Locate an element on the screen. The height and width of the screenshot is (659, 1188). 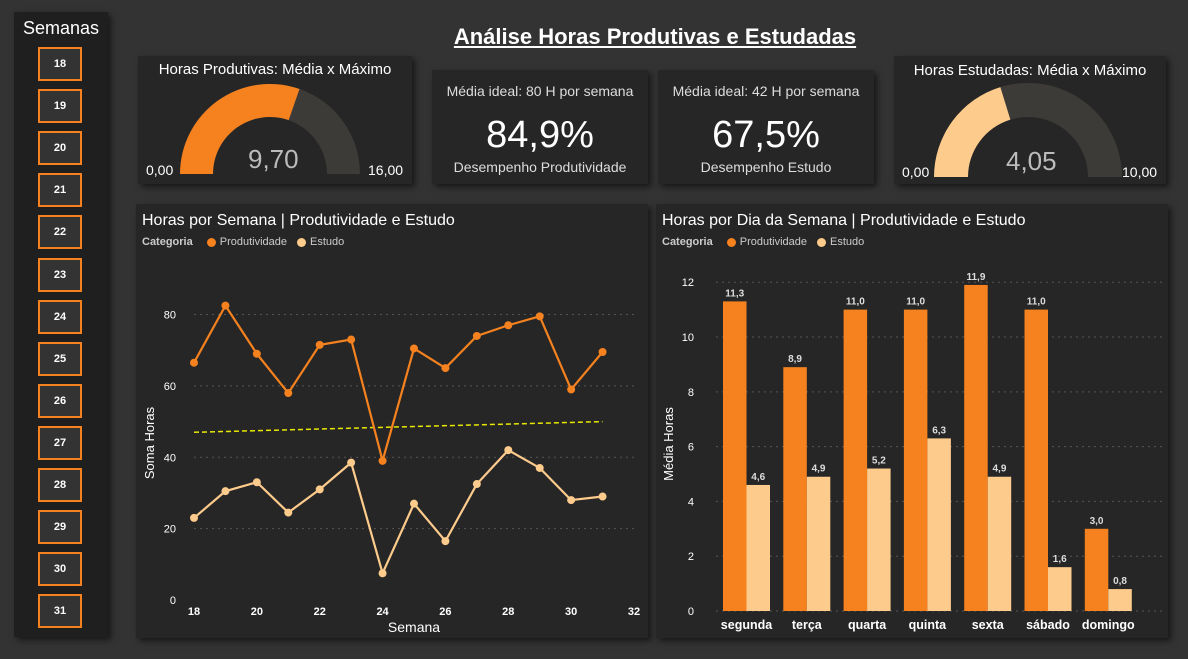
week-button-18: 18 is located at coordinates (60, 64).